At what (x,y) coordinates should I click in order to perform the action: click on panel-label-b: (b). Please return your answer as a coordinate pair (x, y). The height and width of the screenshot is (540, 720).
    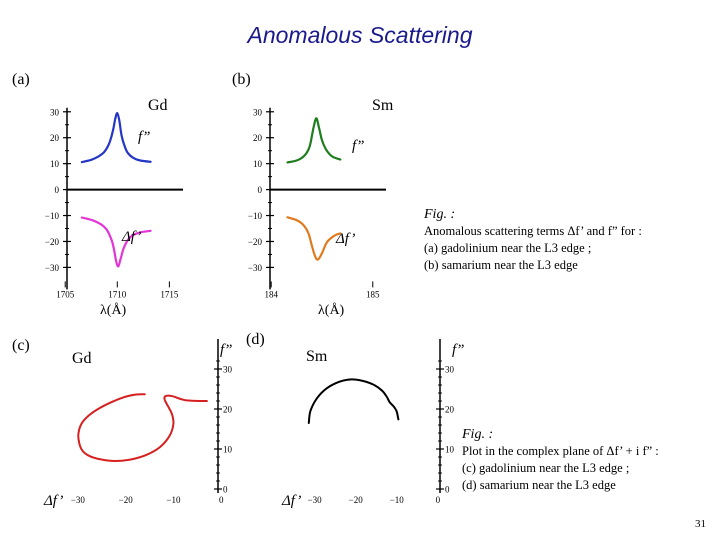
    Looking at the image, I should click on (241, 79).